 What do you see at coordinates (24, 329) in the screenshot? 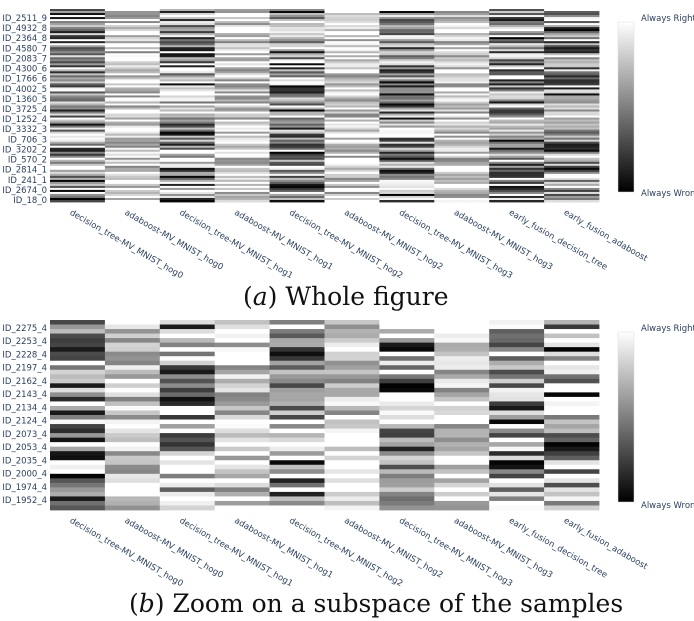
I see `sample-label: ID_2275_4` at bounding box center [24, 329].